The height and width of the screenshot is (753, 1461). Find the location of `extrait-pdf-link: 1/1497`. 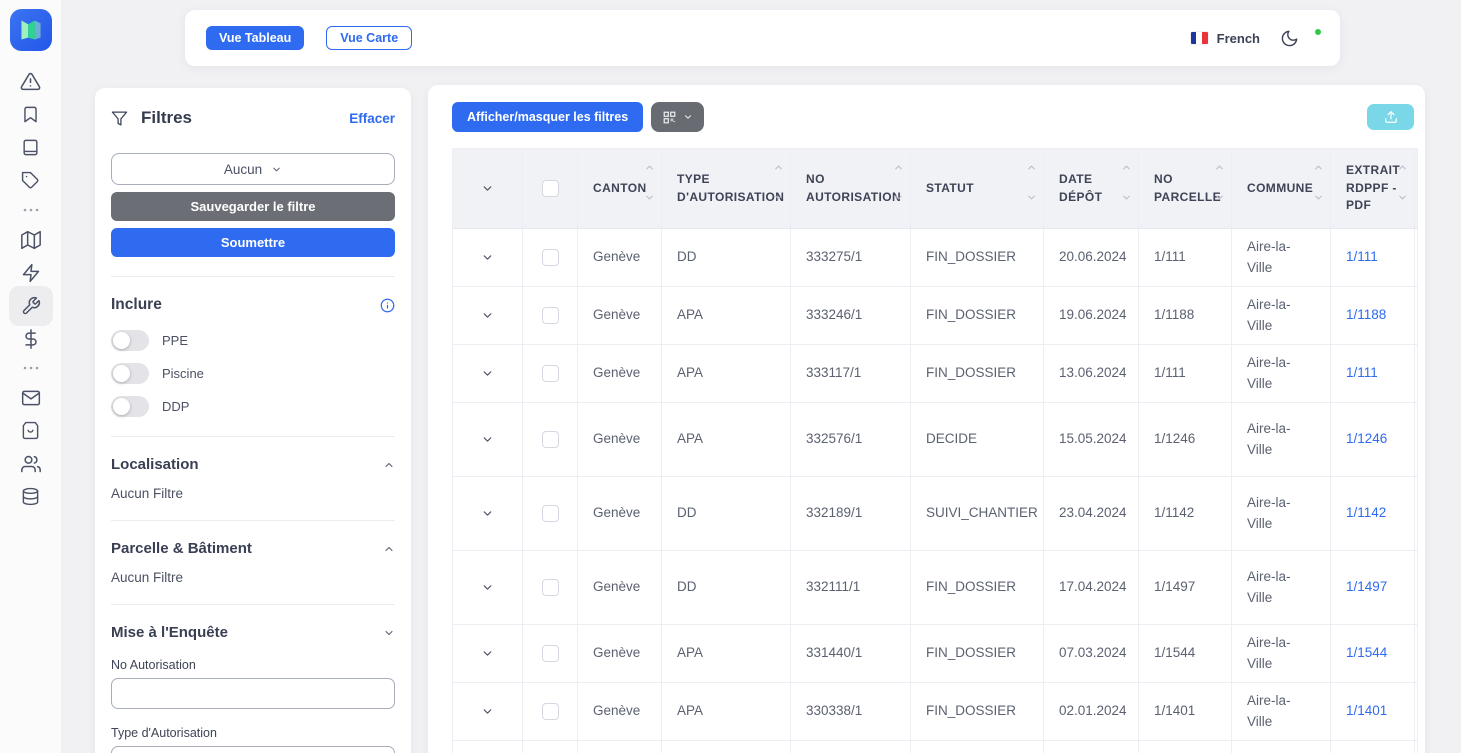

extrait-pdf-link: 1/1497 is located at coordinates (1367, 587).